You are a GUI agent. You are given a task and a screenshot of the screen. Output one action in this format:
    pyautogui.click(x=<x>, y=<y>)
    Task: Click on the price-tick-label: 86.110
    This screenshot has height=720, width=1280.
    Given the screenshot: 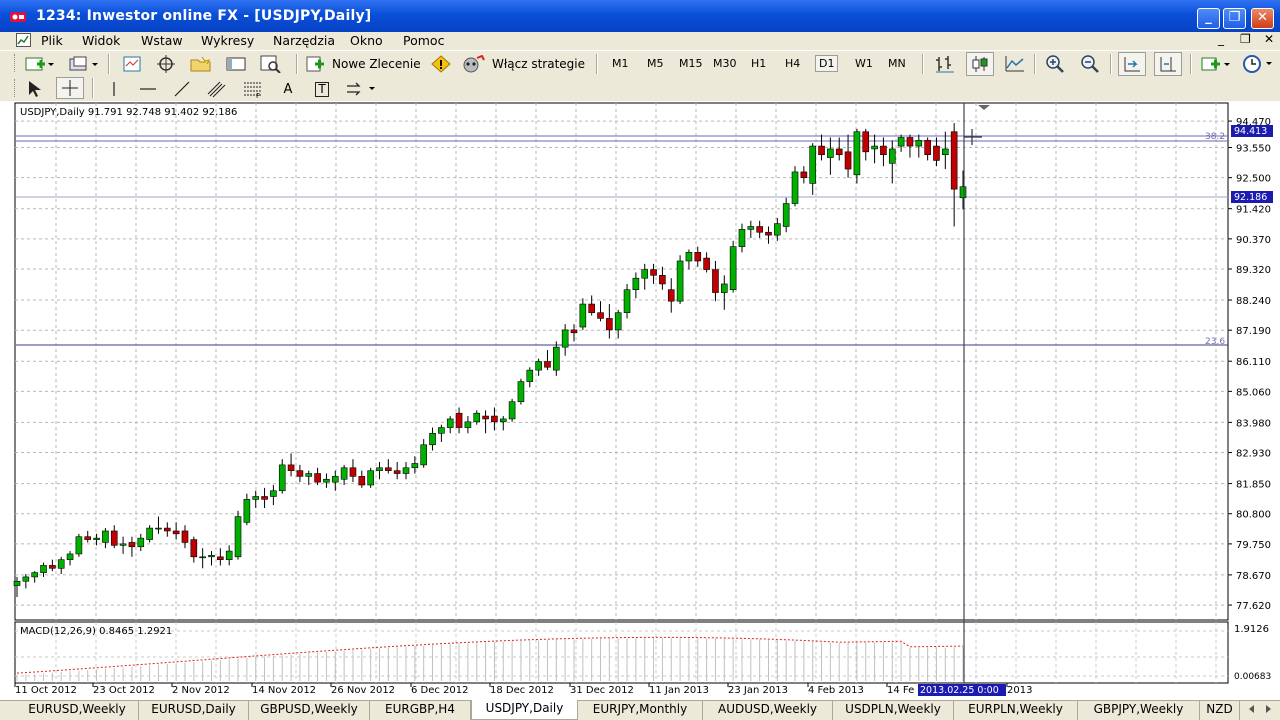 What is the action you would take?
    pyautogui.click(x=1253, y=362)
    